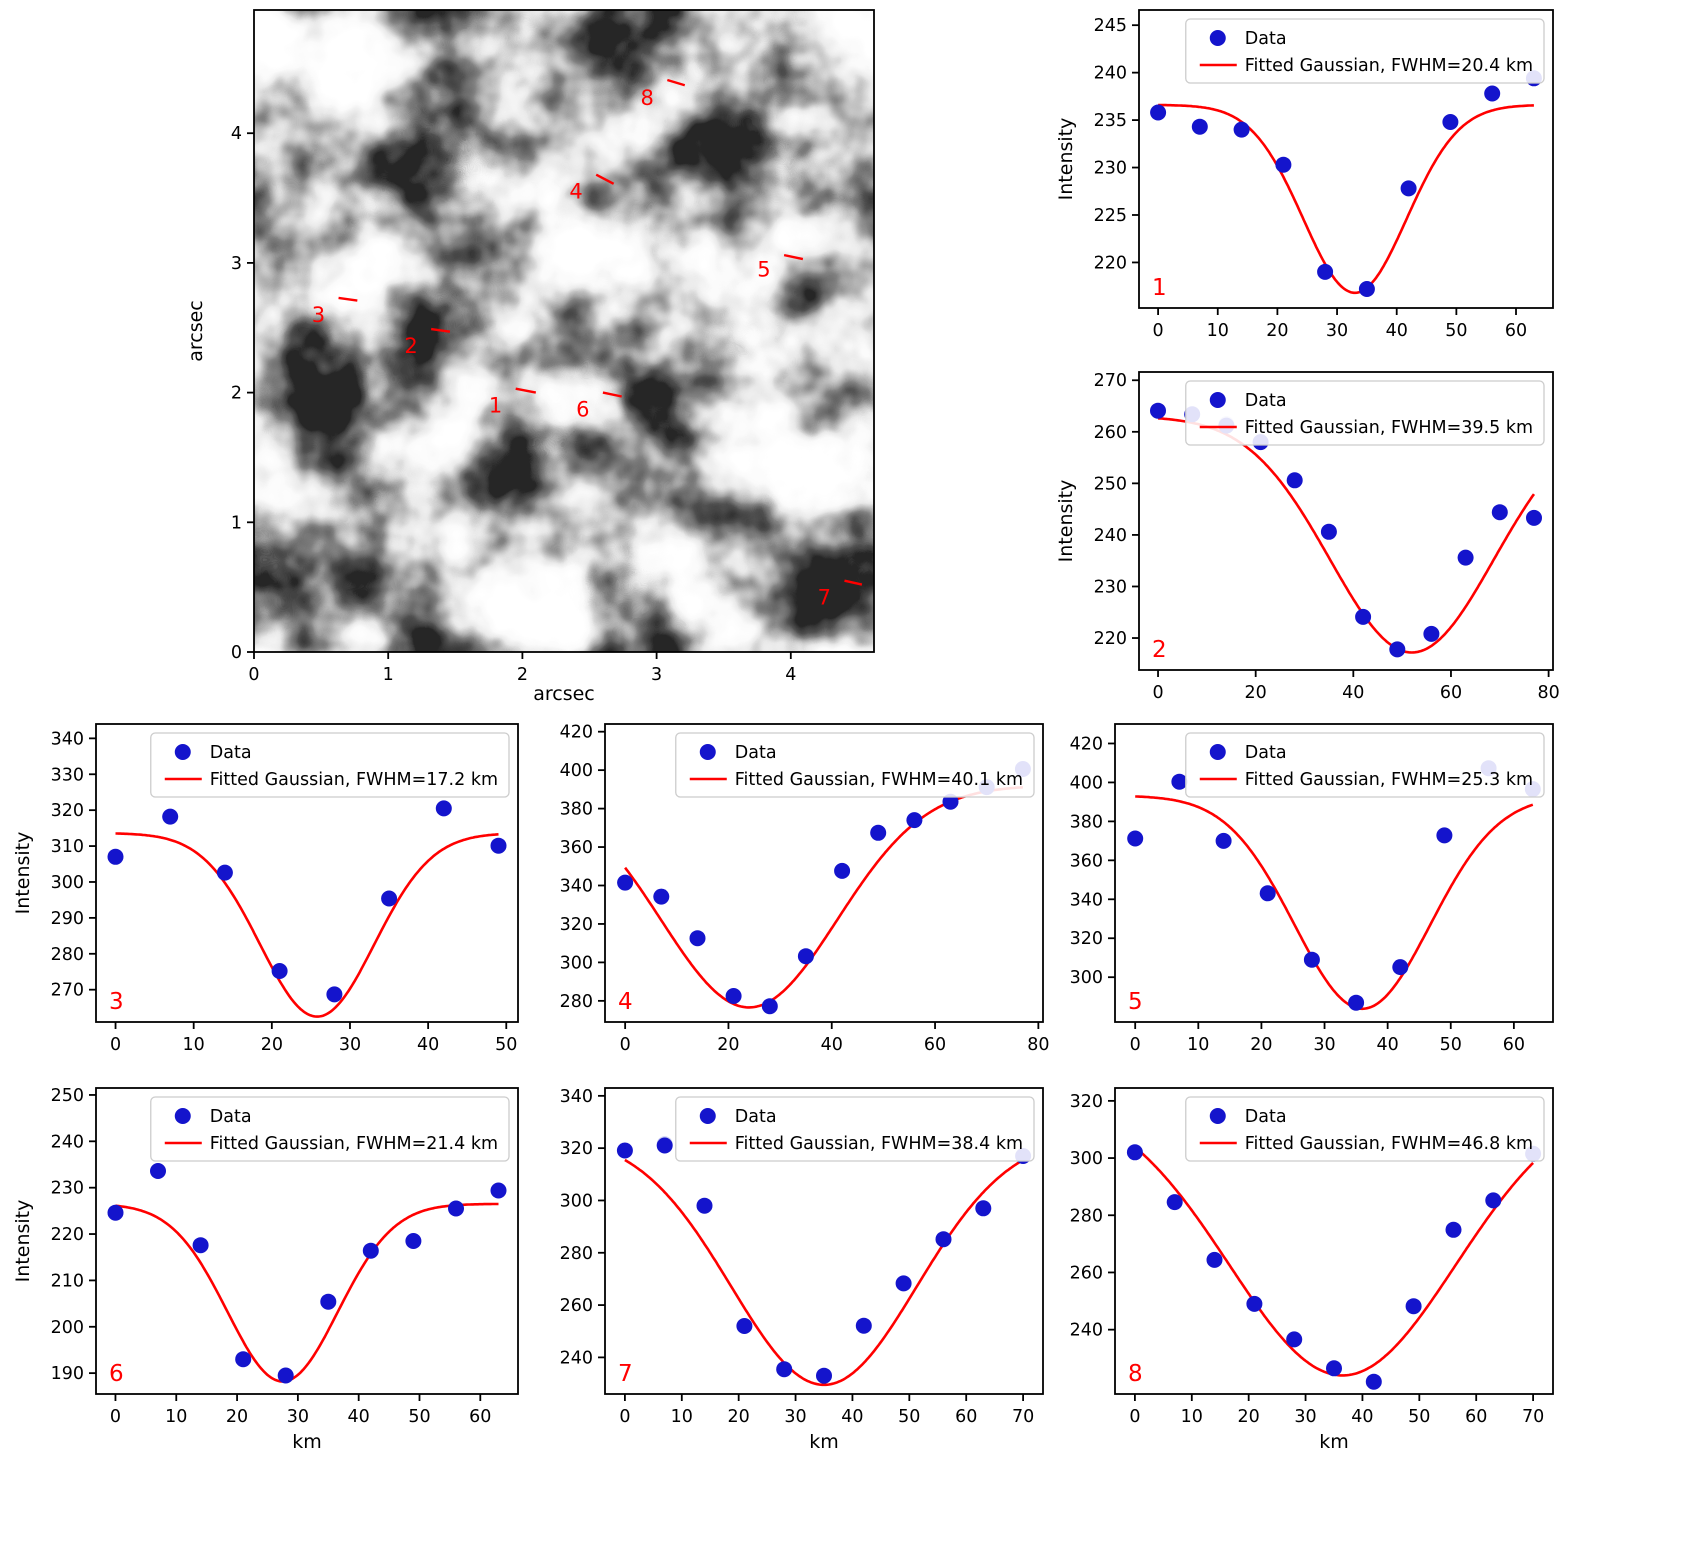  Describe the element at coordinates (67, 919) in the screenshot. I see `y-tick-label: 290` at that location.